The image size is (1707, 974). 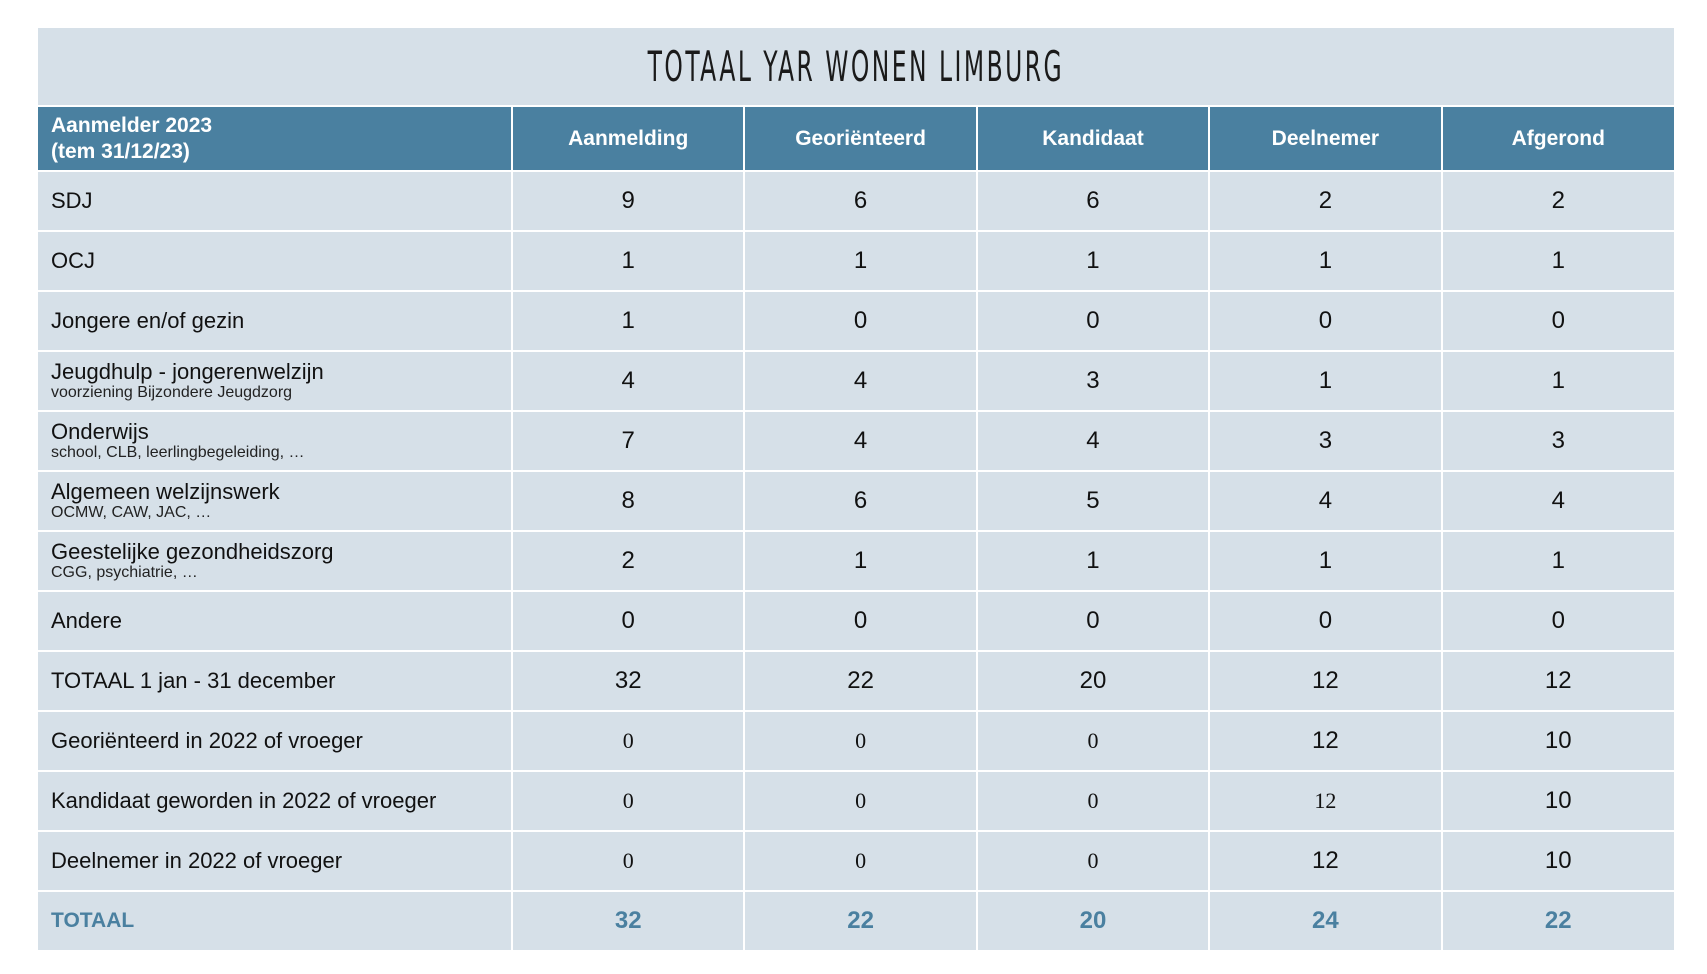 I want to click on row-label: Algemeen welzijnswerk, so click(x=165, y=491).